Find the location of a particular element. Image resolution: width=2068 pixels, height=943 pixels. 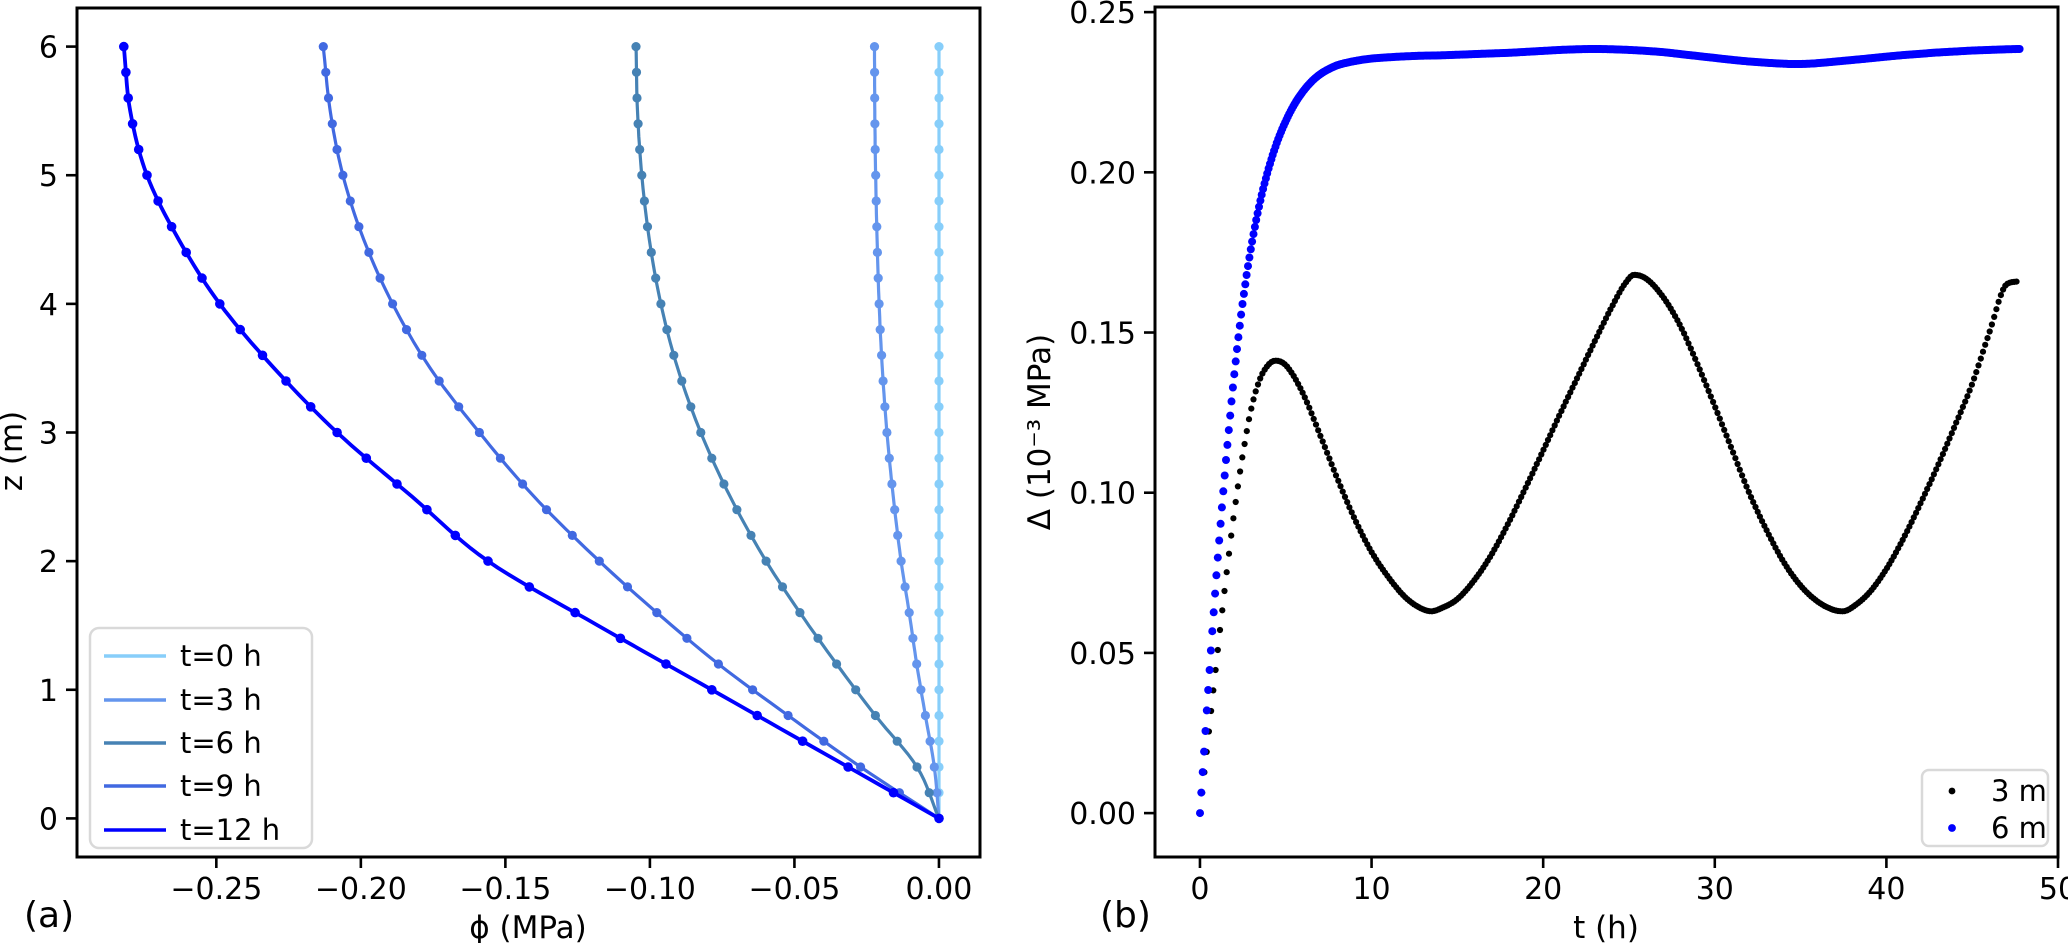

x-tick-label: −0.25 is located at coordinates (216, 889).